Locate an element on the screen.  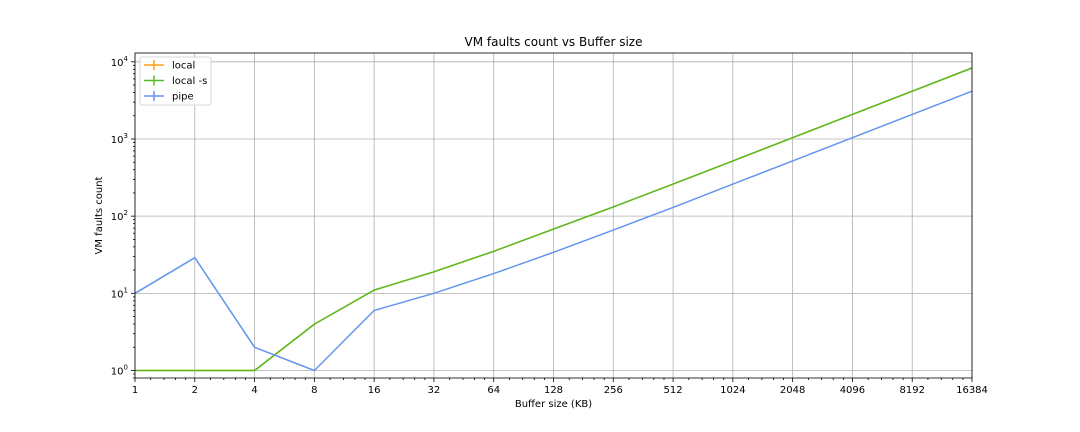
legend-label: local is located at coordinates (183, 66).